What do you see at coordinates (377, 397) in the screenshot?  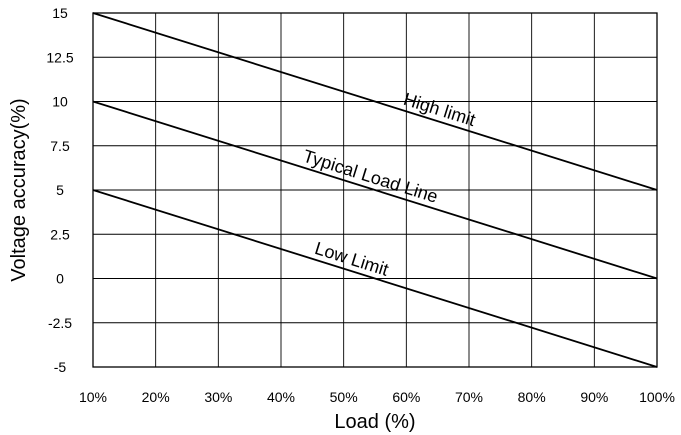 I see `x-tick-labels: 10% 20% 30% 40% 50% 60% 70% 80% 90% 100%` at bounding box center [377, 397].